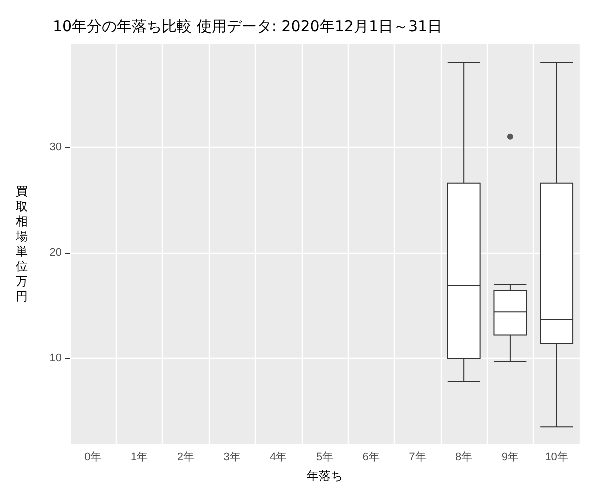 This screenshot has width=600, height=500. Describe the element at coordinates (371, 458) in the screenshot. I see `x-tick-label: 6年` at that location.